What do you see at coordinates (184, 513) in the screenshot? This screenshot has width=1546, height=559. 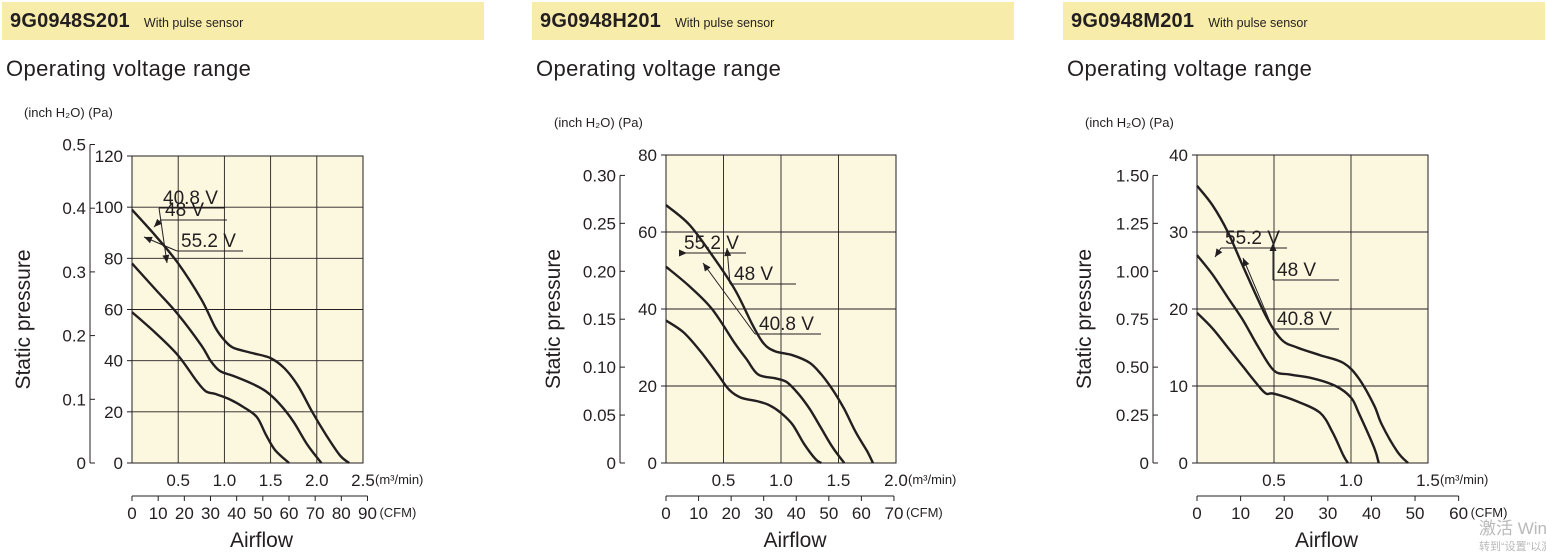 I see `cfm-tick-label: 20` at bounding box center [184, 513].